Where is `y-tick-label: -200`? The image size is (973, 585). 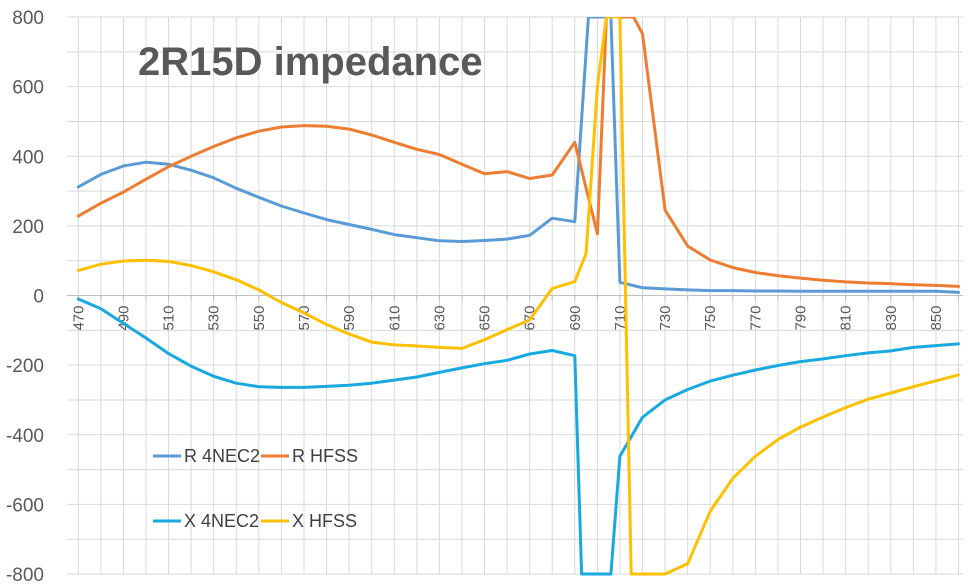
y-tick-label: -200 is located at coordinates (25, 366).